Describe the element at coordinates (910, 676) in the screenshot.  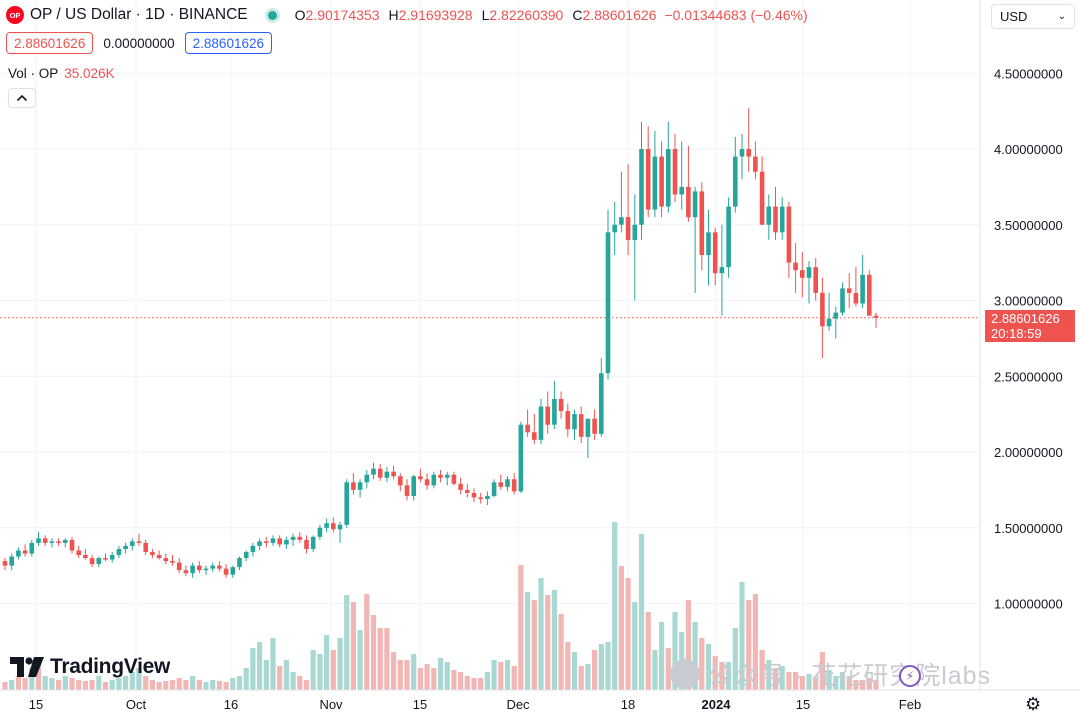
I see `lightning-icon: ⚡` at that location.